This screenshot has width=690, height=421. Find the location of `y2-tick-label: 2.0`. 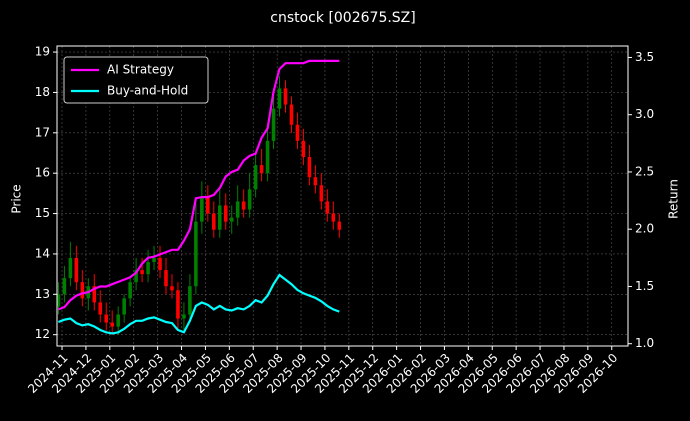

y2-tick-label: 2.0 is located at coordinates (644, 229).